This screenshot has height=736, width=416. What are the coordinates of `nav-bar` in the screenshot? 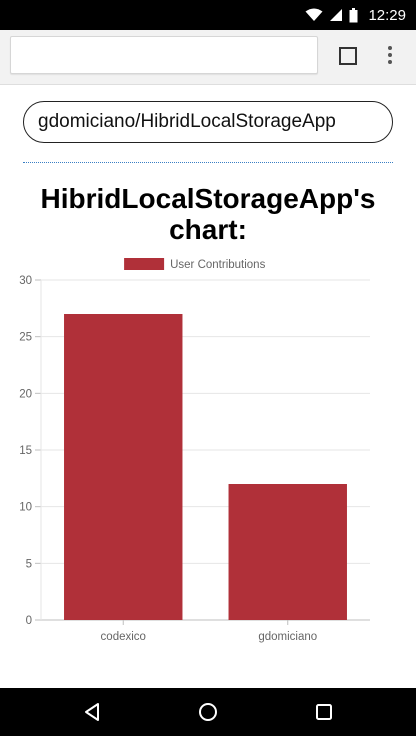 It's located at (208, 712).